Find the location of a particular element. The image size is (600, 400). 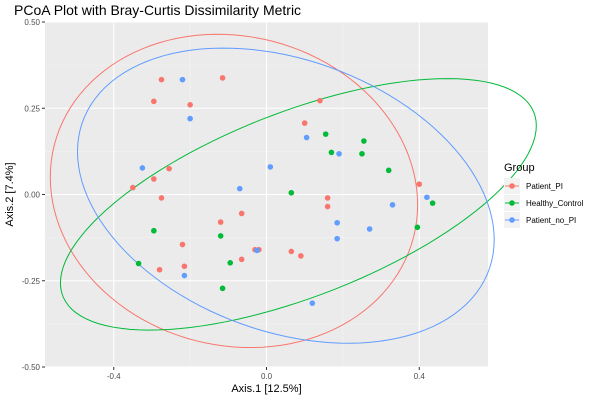

x-axis-ticks: -0.4 0.0 0.4 is located at coordinates (266, 374).